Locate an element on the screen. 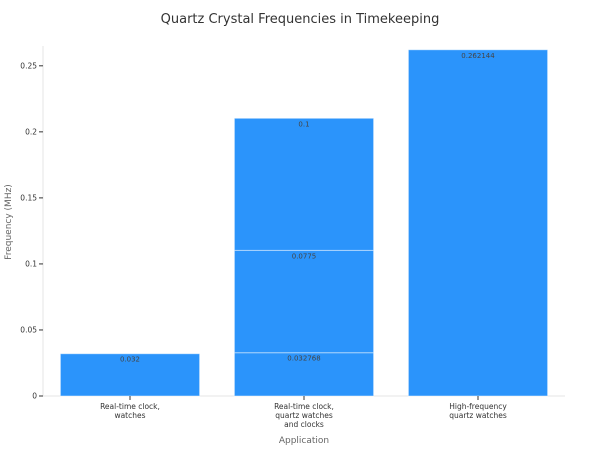 The height and width of the screenshot is (454, 600). x-tick-label: and clocks is located at coordinates (304, 424).